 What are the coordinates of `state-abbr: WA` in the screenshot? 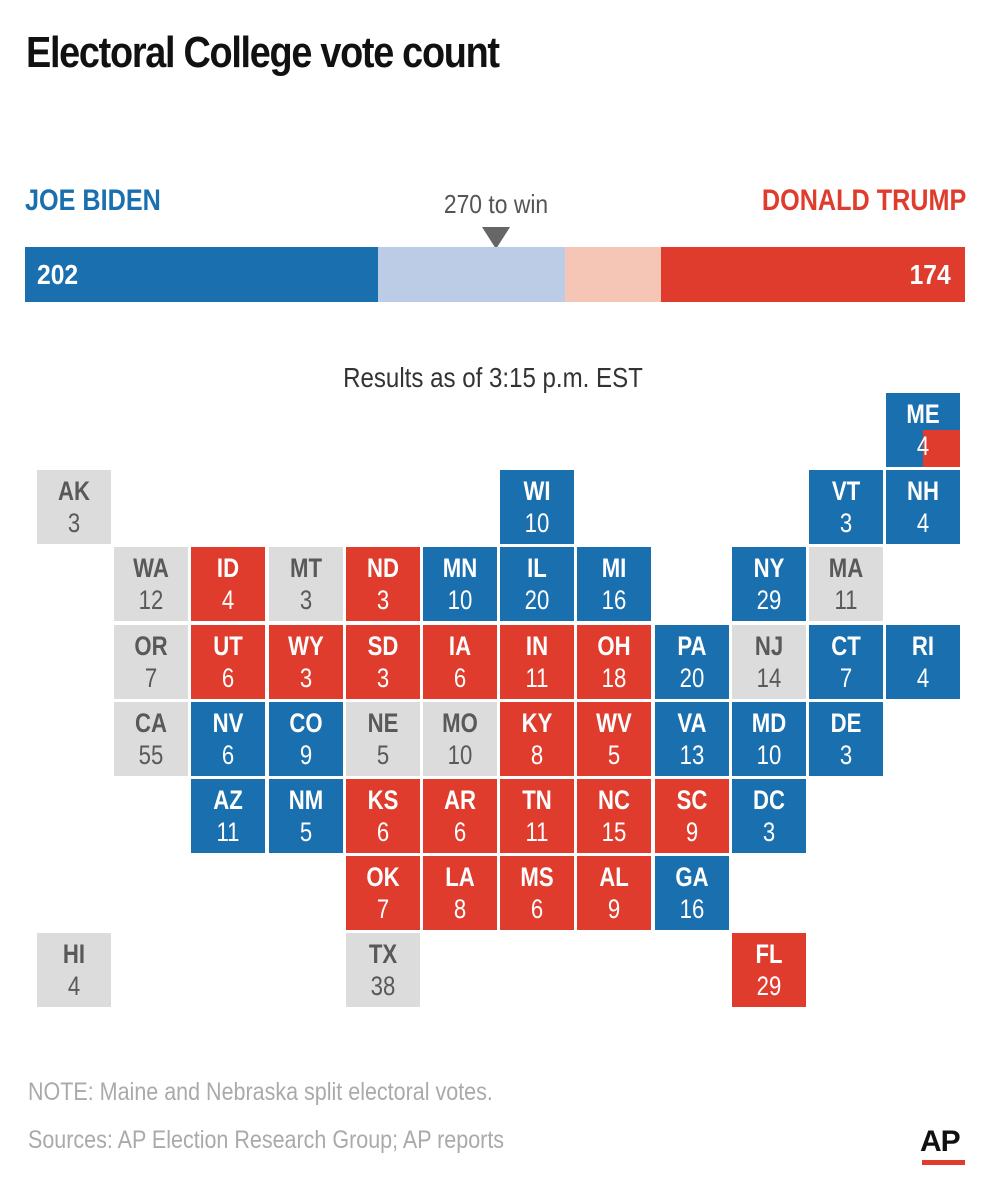 It's located at (151, 568).